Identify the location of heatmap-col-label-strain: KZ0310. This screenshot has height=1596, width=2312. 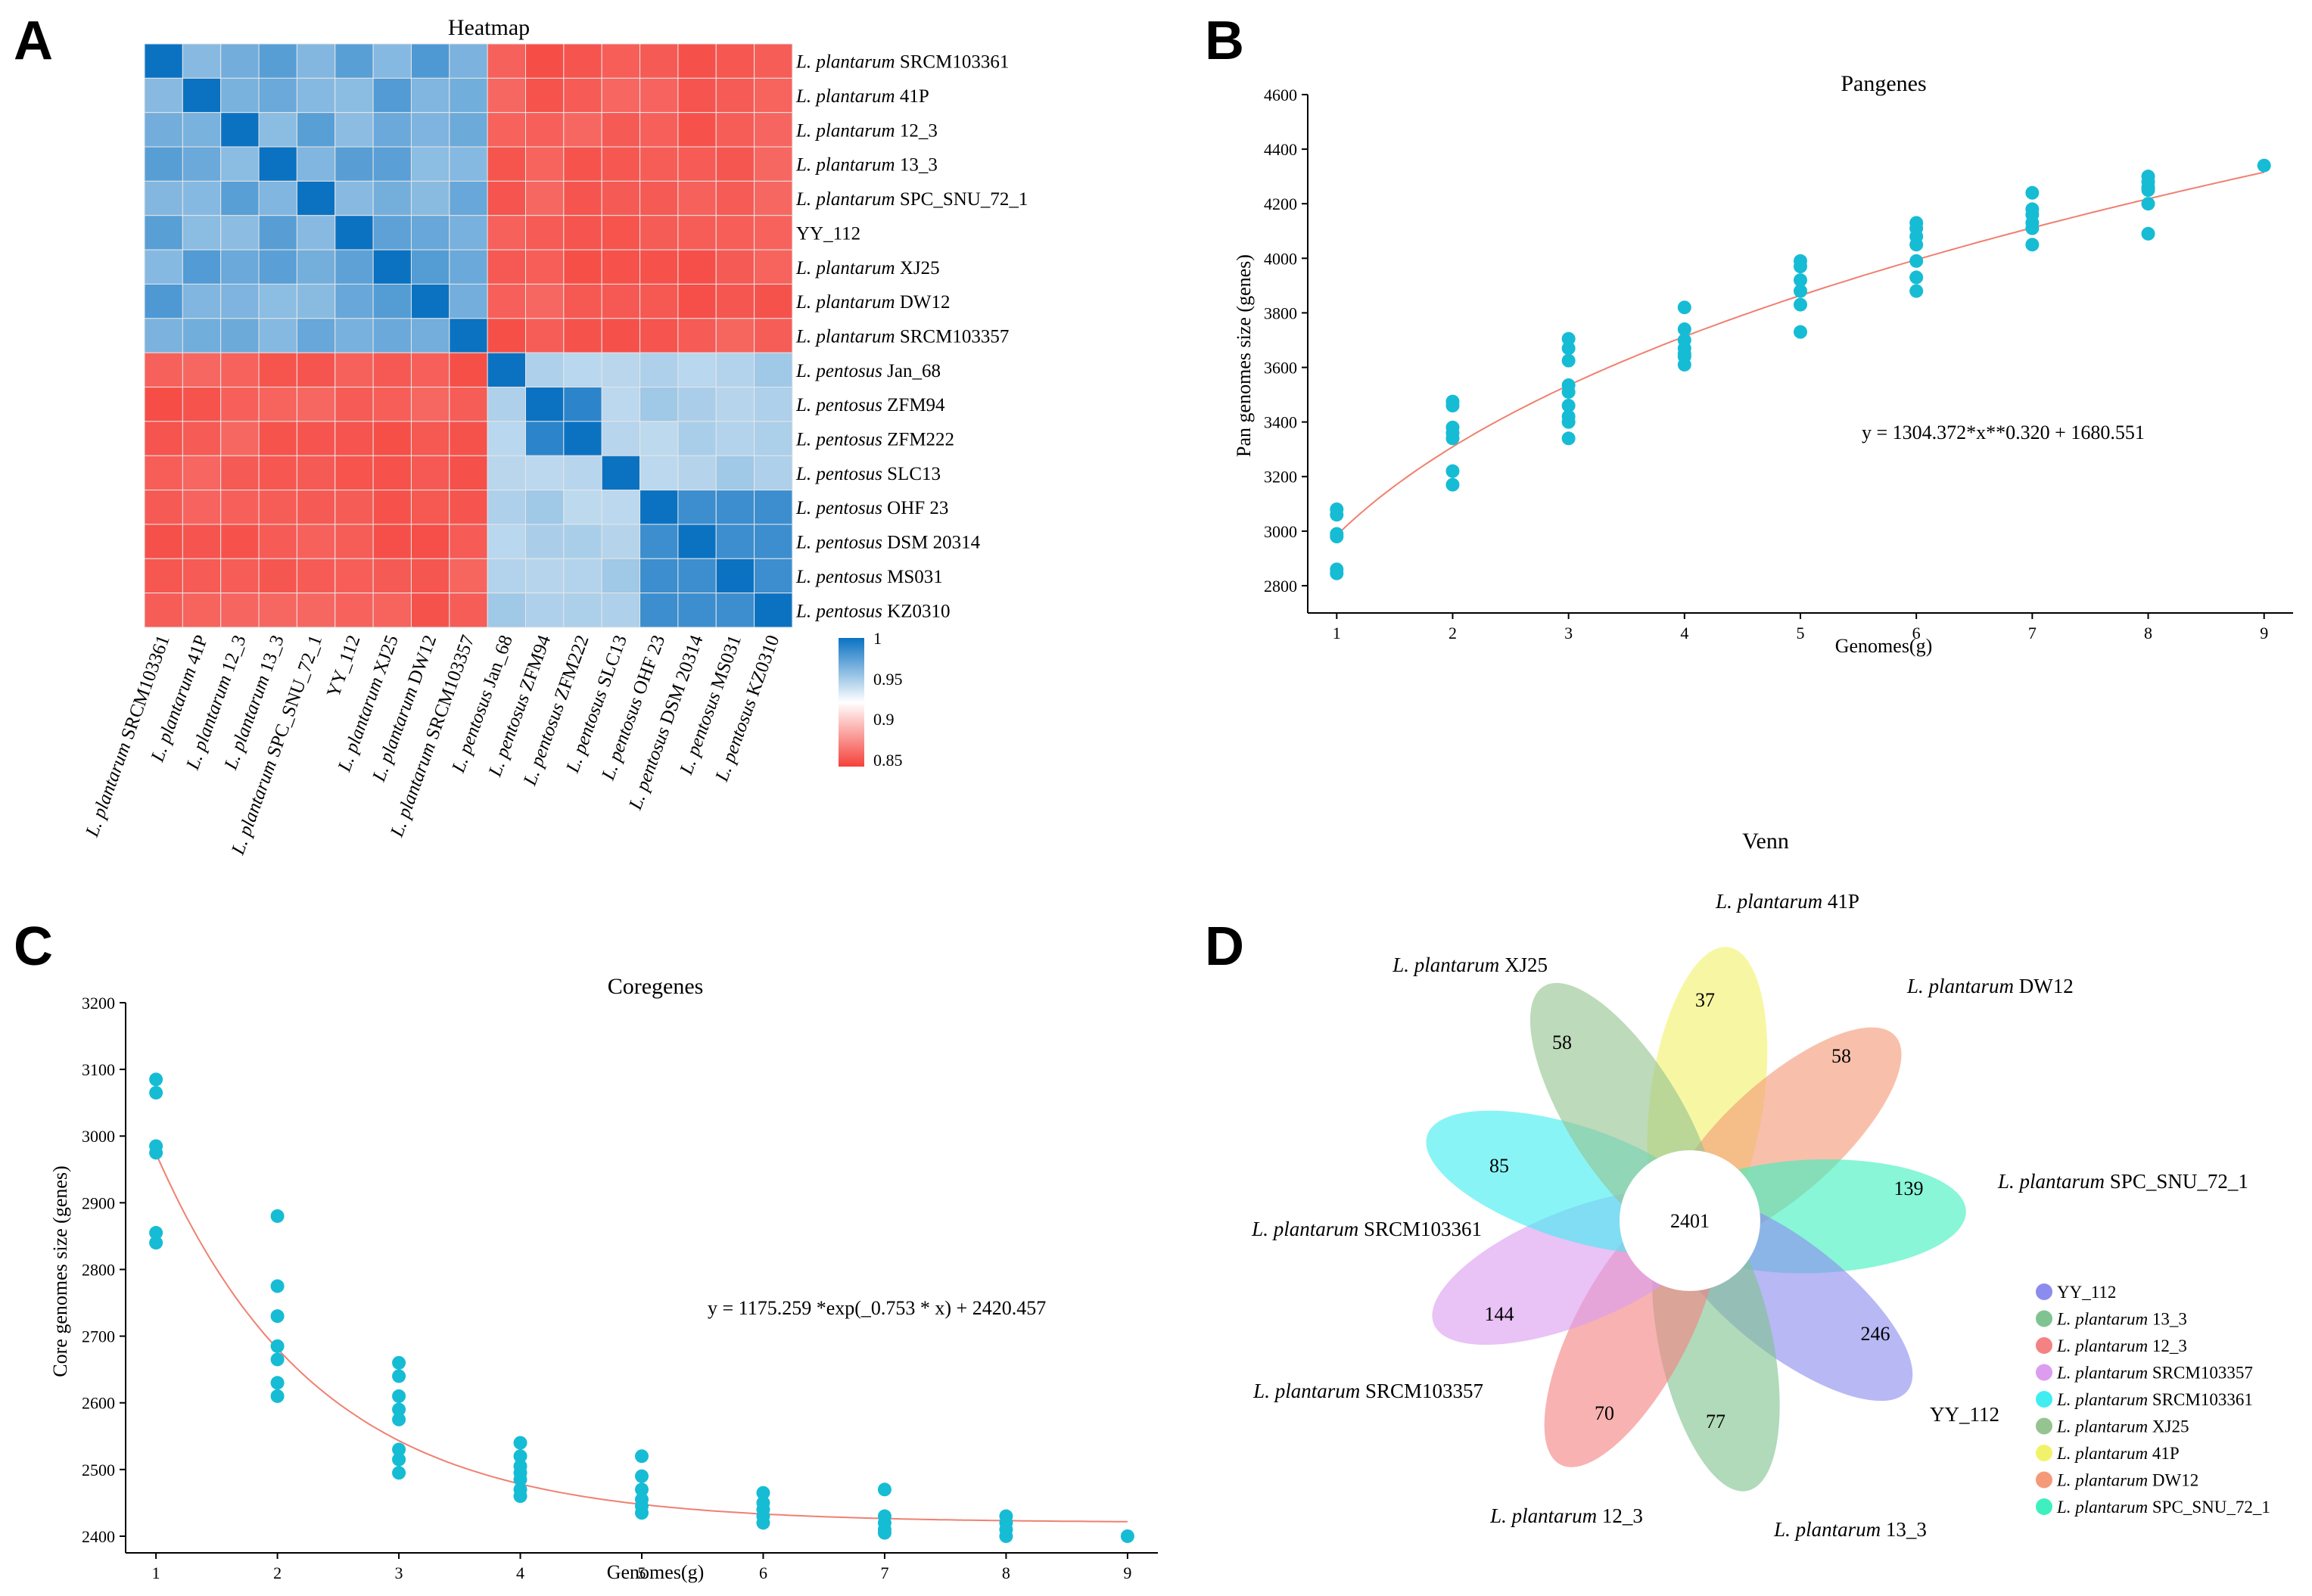
(762, 668).